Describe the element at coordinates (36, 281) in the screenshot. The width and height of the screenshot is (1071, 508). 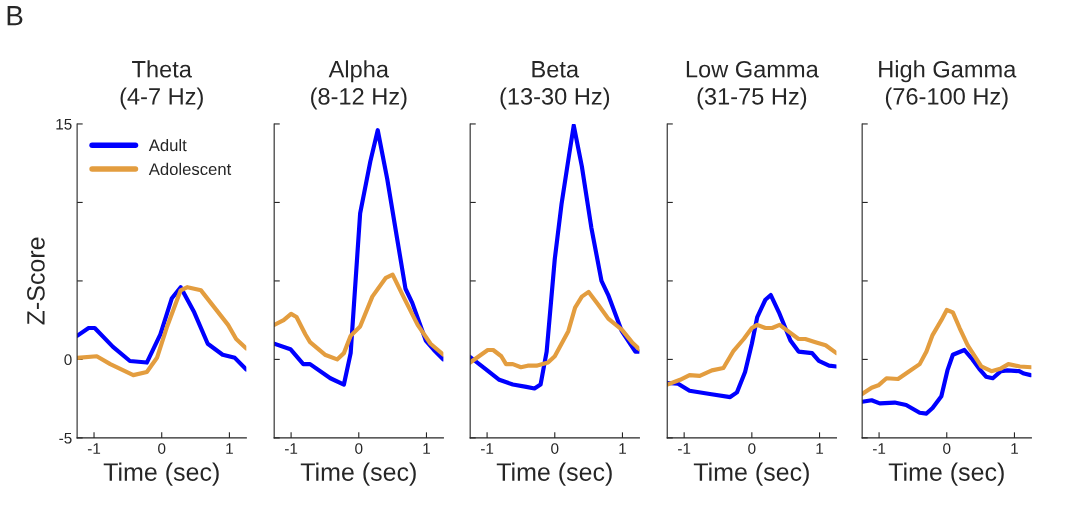
I see `y-axis-title: Z-Score` at that location.